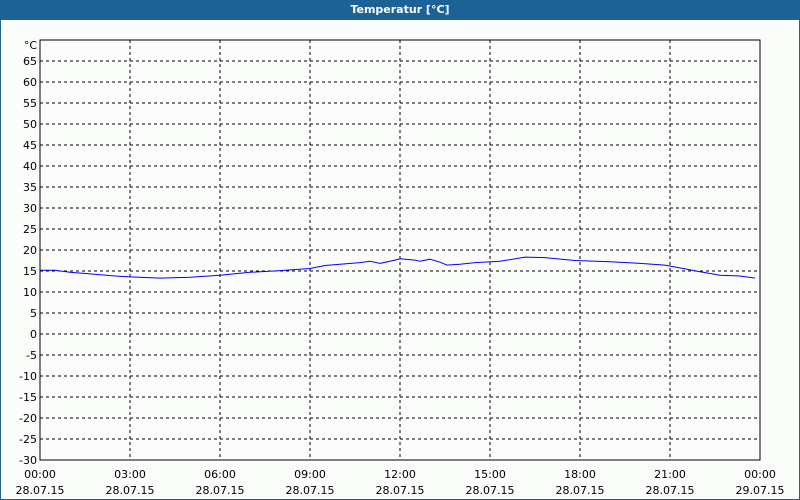 The image size is (800, 500). Describe the element at coordinates (31, 355) in the screenshot. I see `y-tick-label: -5` at that location.